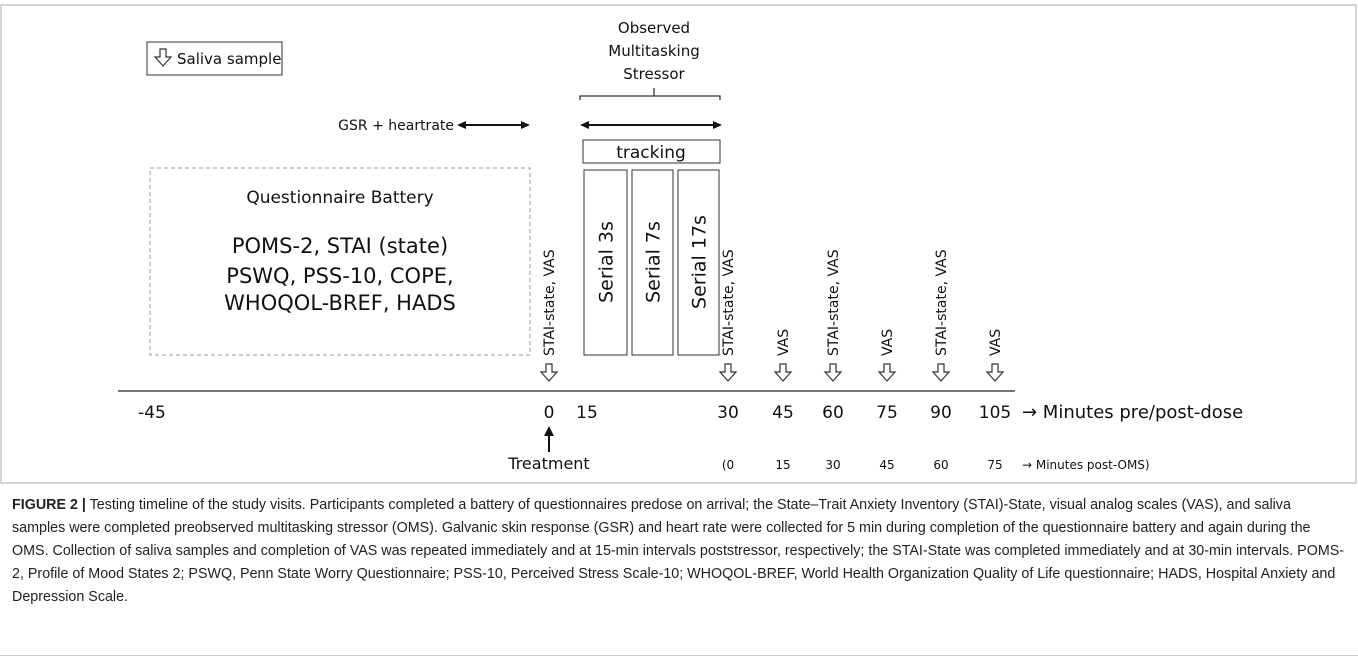 This screenshot has height=660, width=1358. I want to click on tracking-box, so click(651, 151).